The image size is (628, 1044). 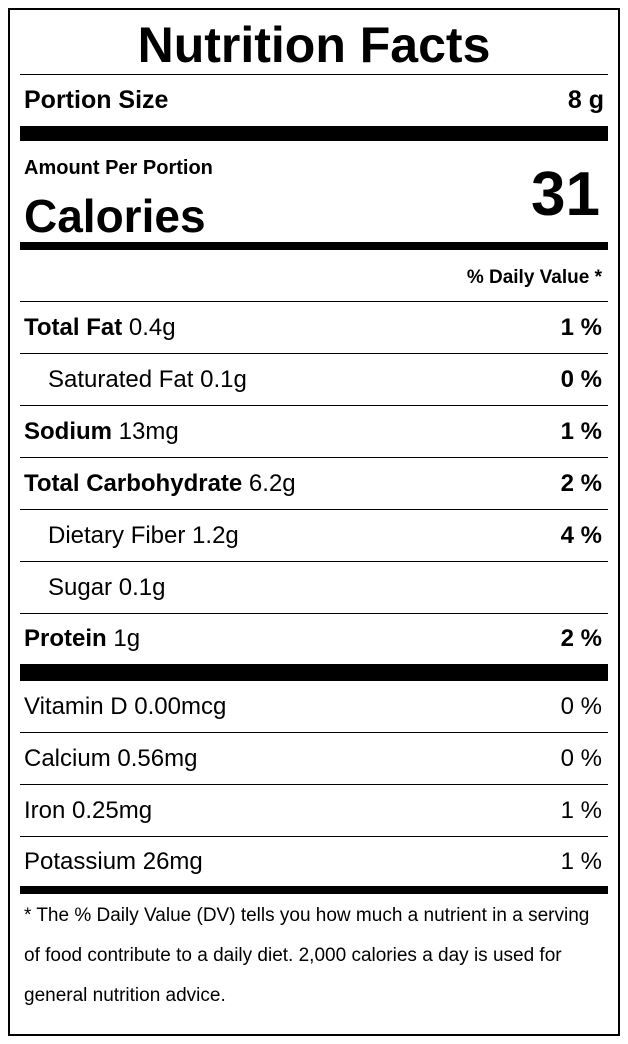 What do you see at coordinates (67, 758) in the screenshot?
I see `nutrient-name: Calcium` at bounding box center [67, 758].